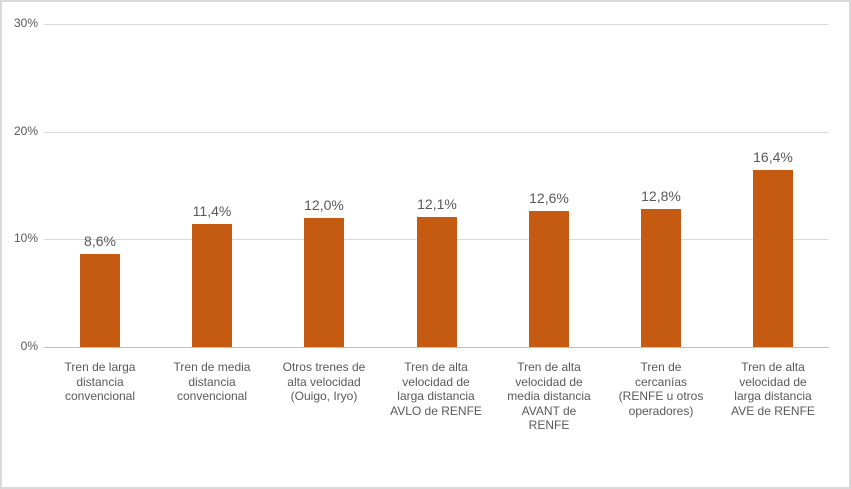 The height and width of the screenshot is (489, 851). Describe the element at coordinates (25, 131) in the screenshot. I see `y-tick-label: 20%` at that location.